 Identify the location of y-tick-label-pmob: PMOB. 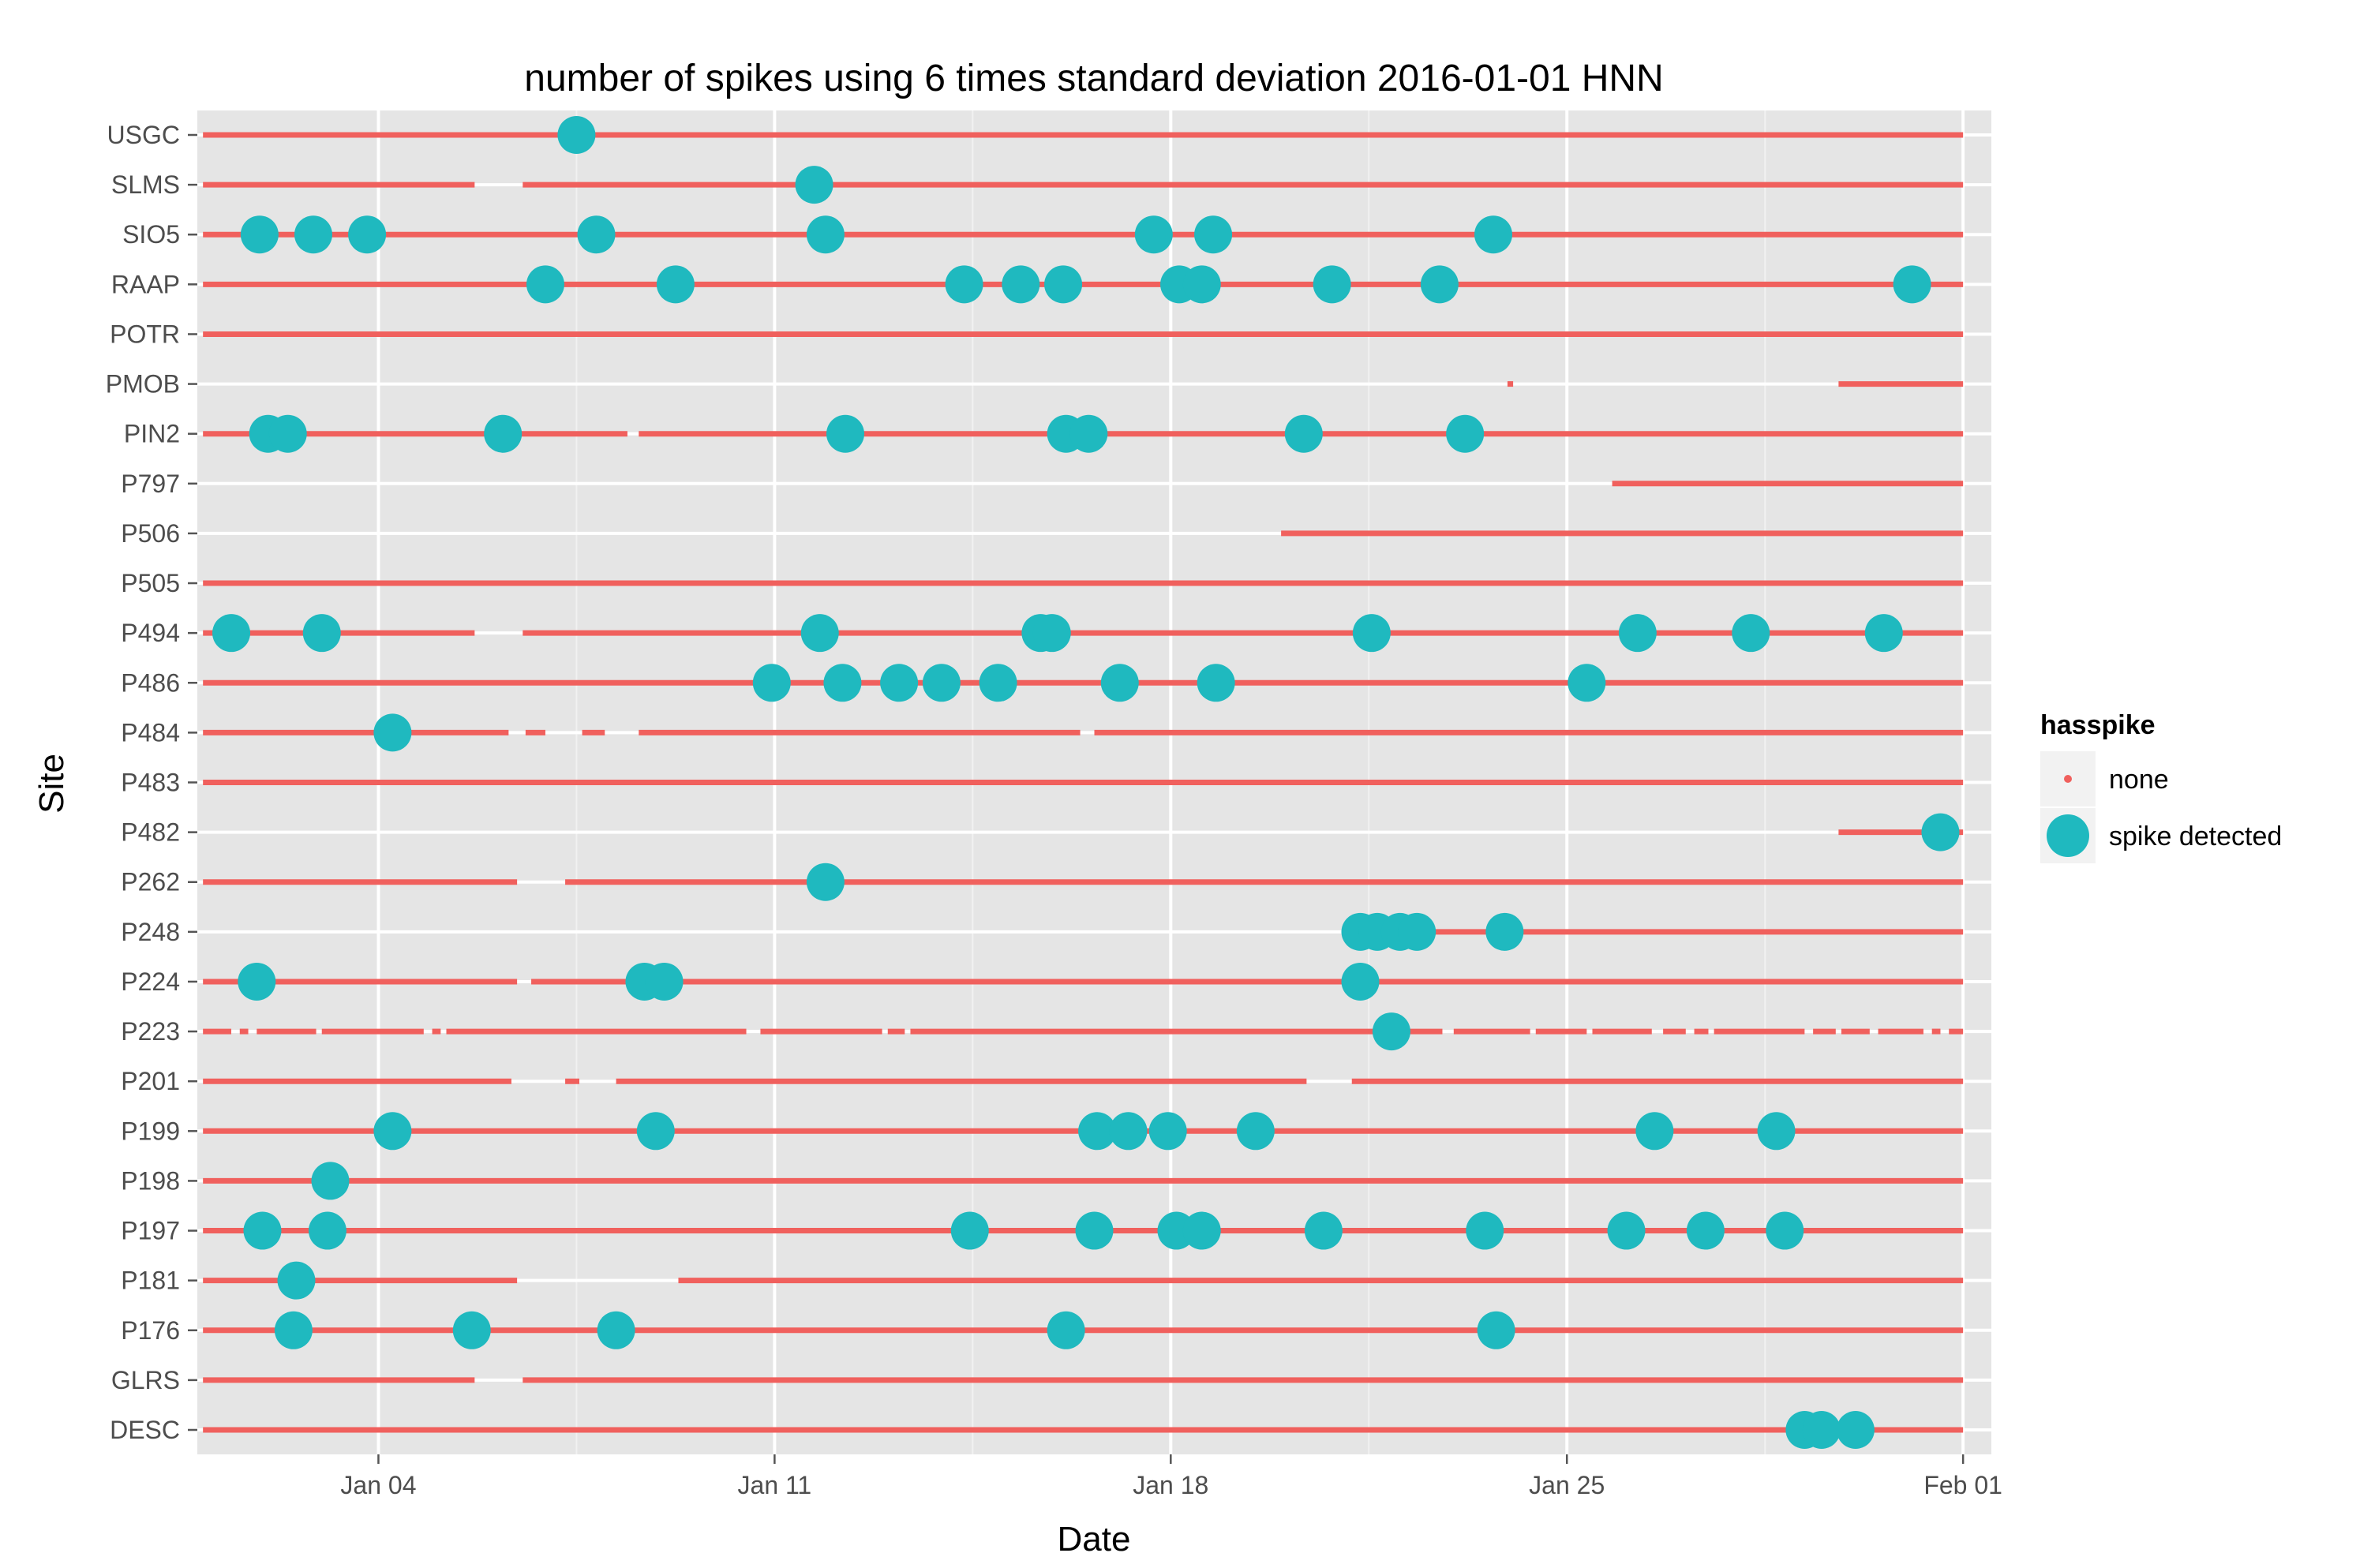
(143, 385).